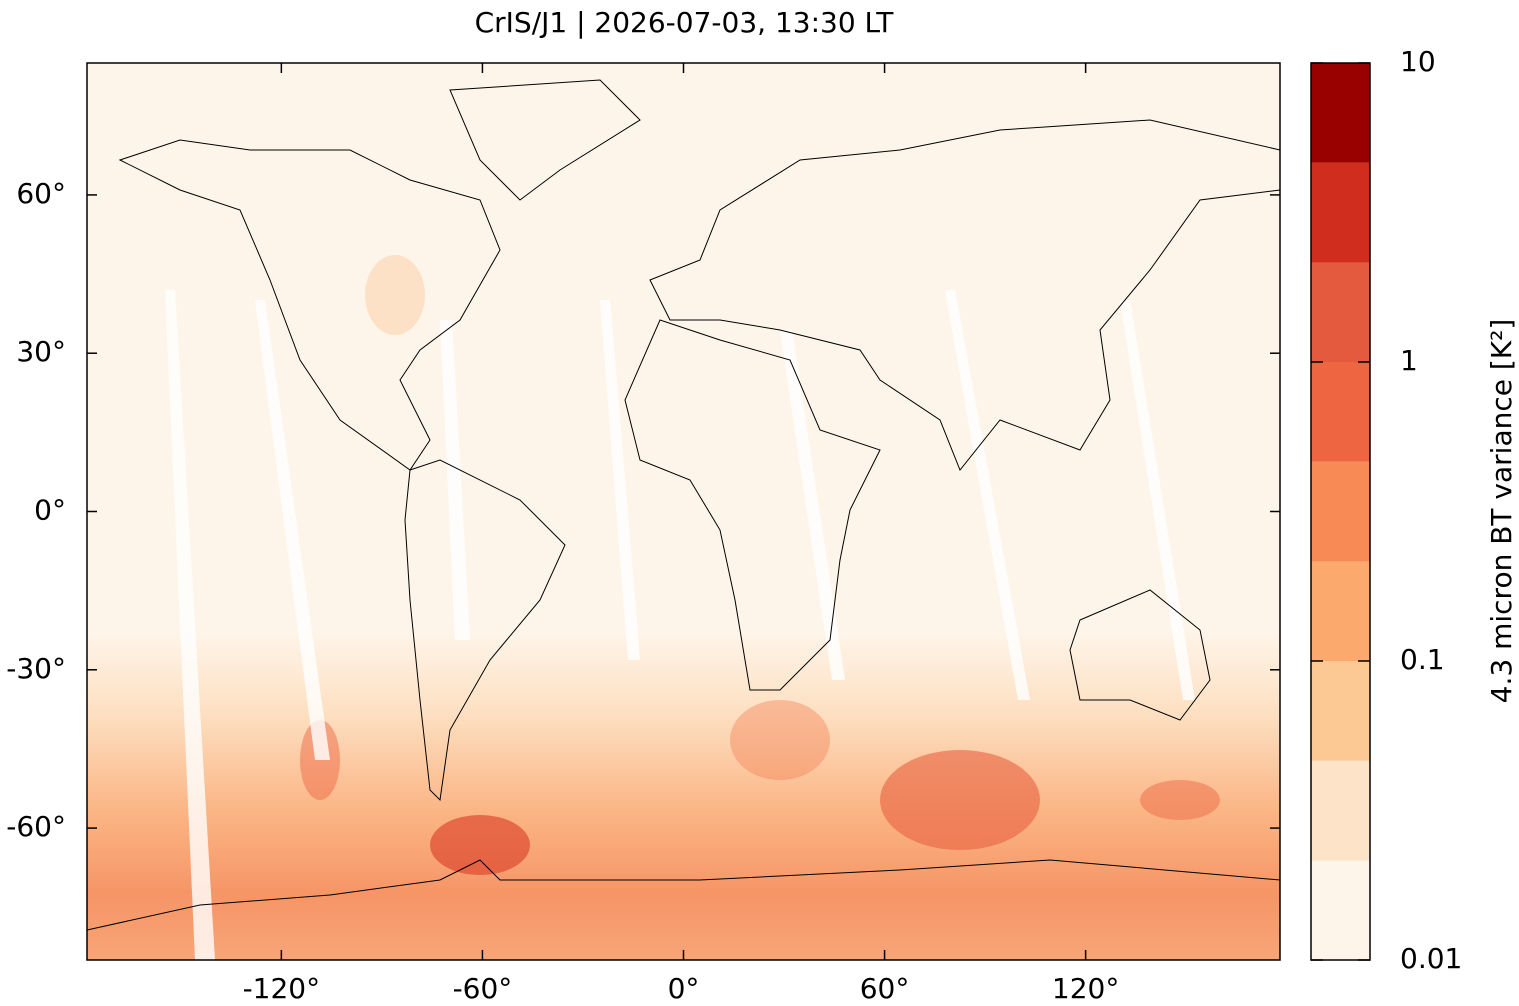 Image resolution: width=1519 pixels, height=1006 pixels. I want to click on x-tick-label: 60°, so click(885, 987).